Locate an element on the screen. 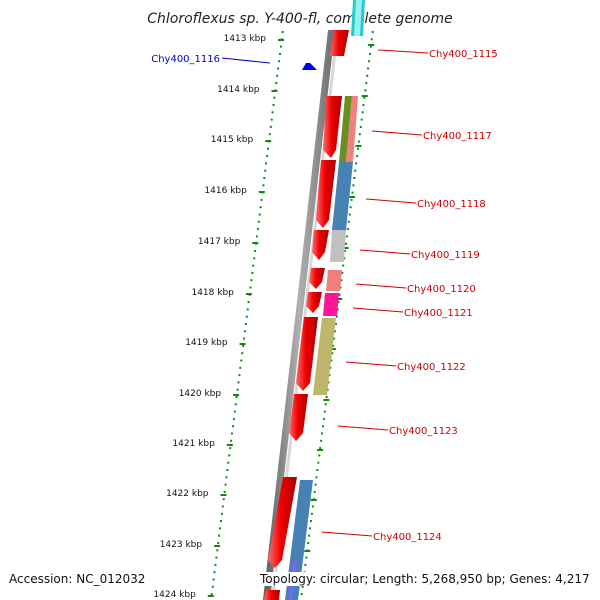  gene-label-1124: Chy400_1124 is located at coordinates (407, 537).